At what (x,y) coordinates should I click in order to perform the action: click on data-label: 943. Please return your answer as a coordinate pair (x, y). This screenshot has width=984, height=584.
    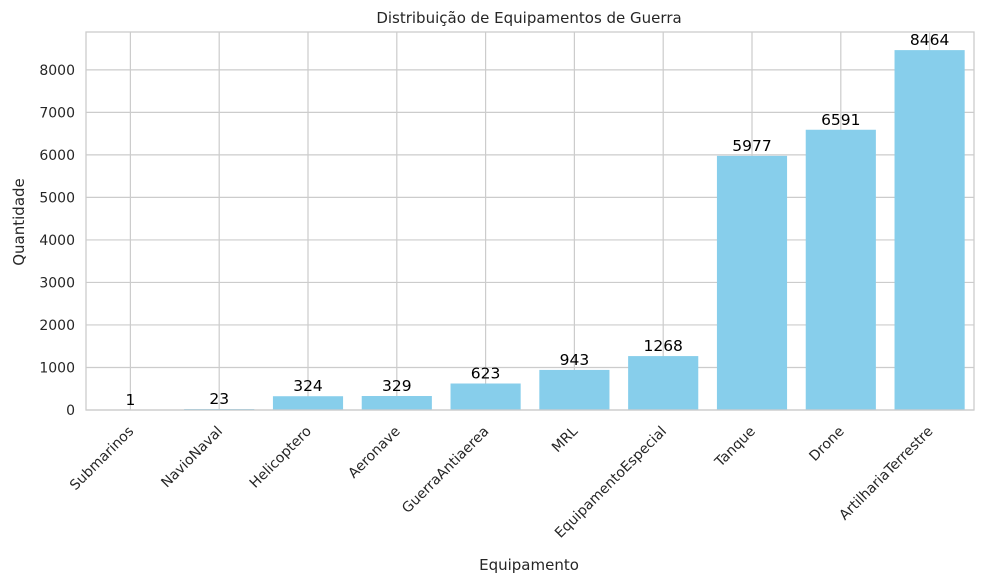
    Looking at the image, I should click on (575, 360).